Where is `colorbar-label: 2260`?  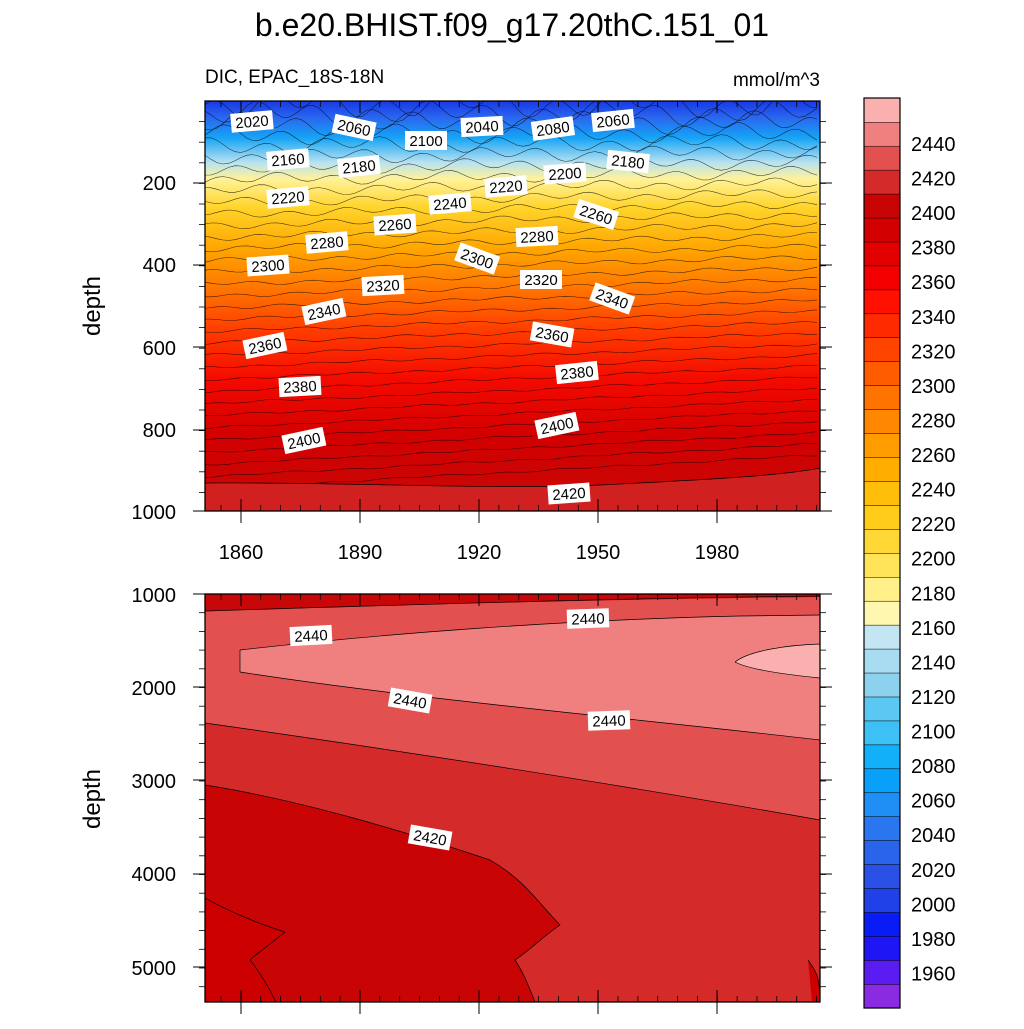
colorbar-label: 2260 is located at coordinates (933, 456).